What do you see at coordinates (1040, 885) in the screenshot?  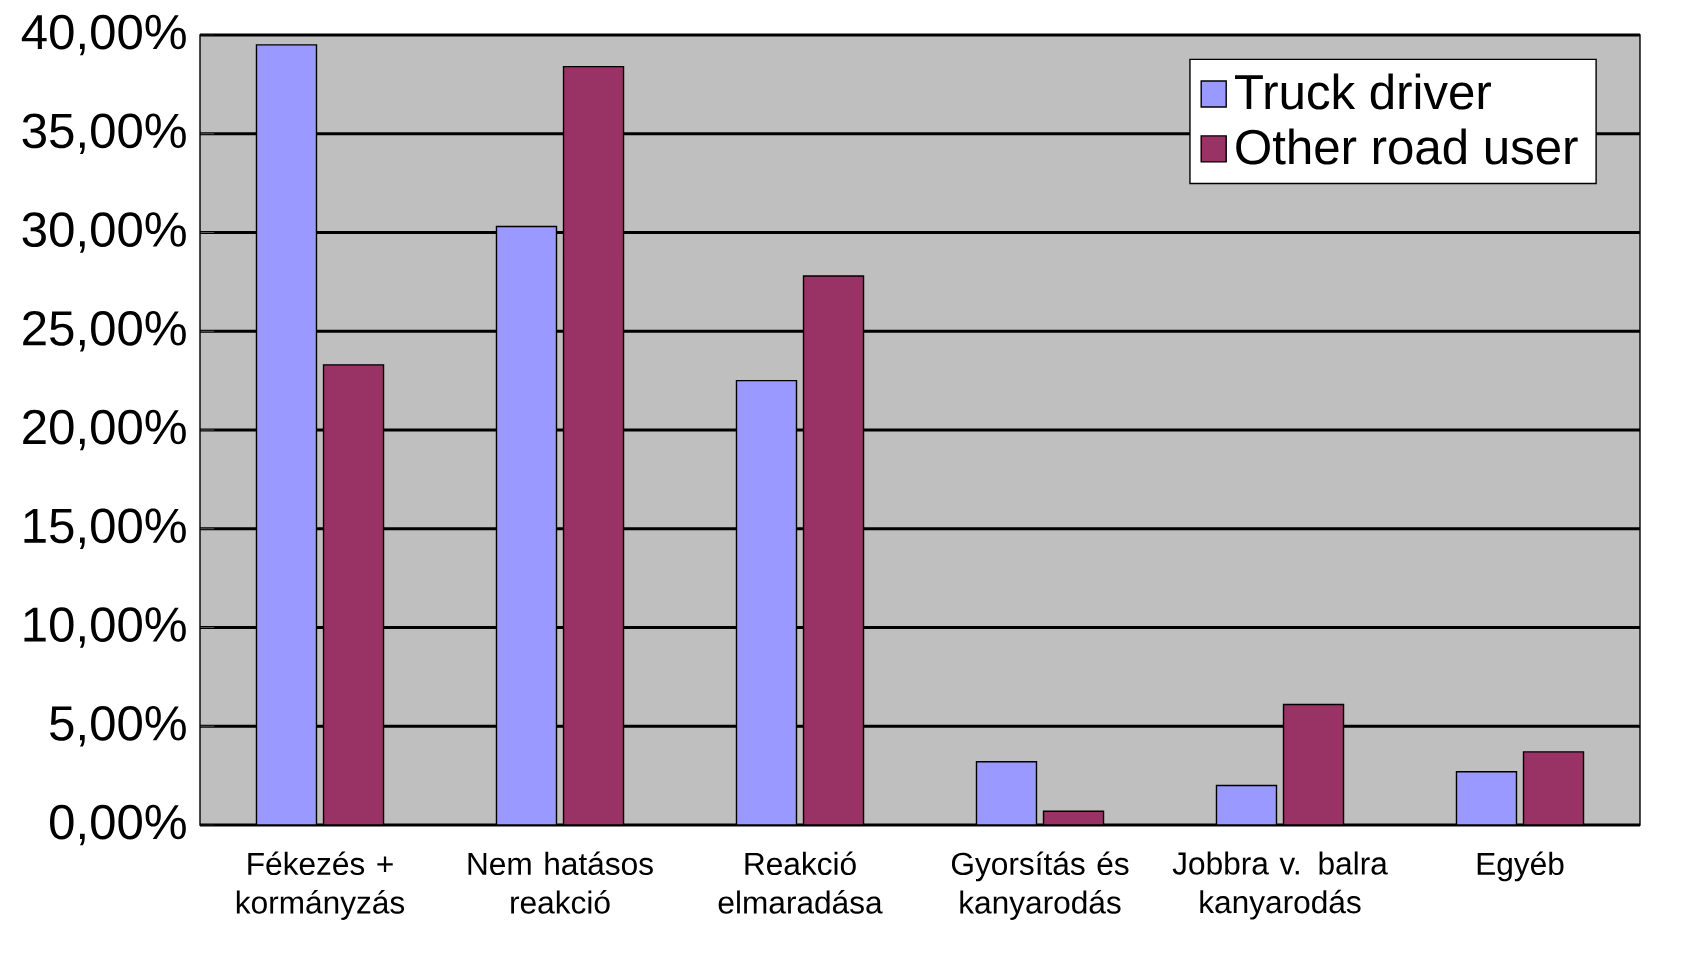 I see `x-tick-label: Gyorsítás és kanyarodás` at bounding box center [1040, 885].